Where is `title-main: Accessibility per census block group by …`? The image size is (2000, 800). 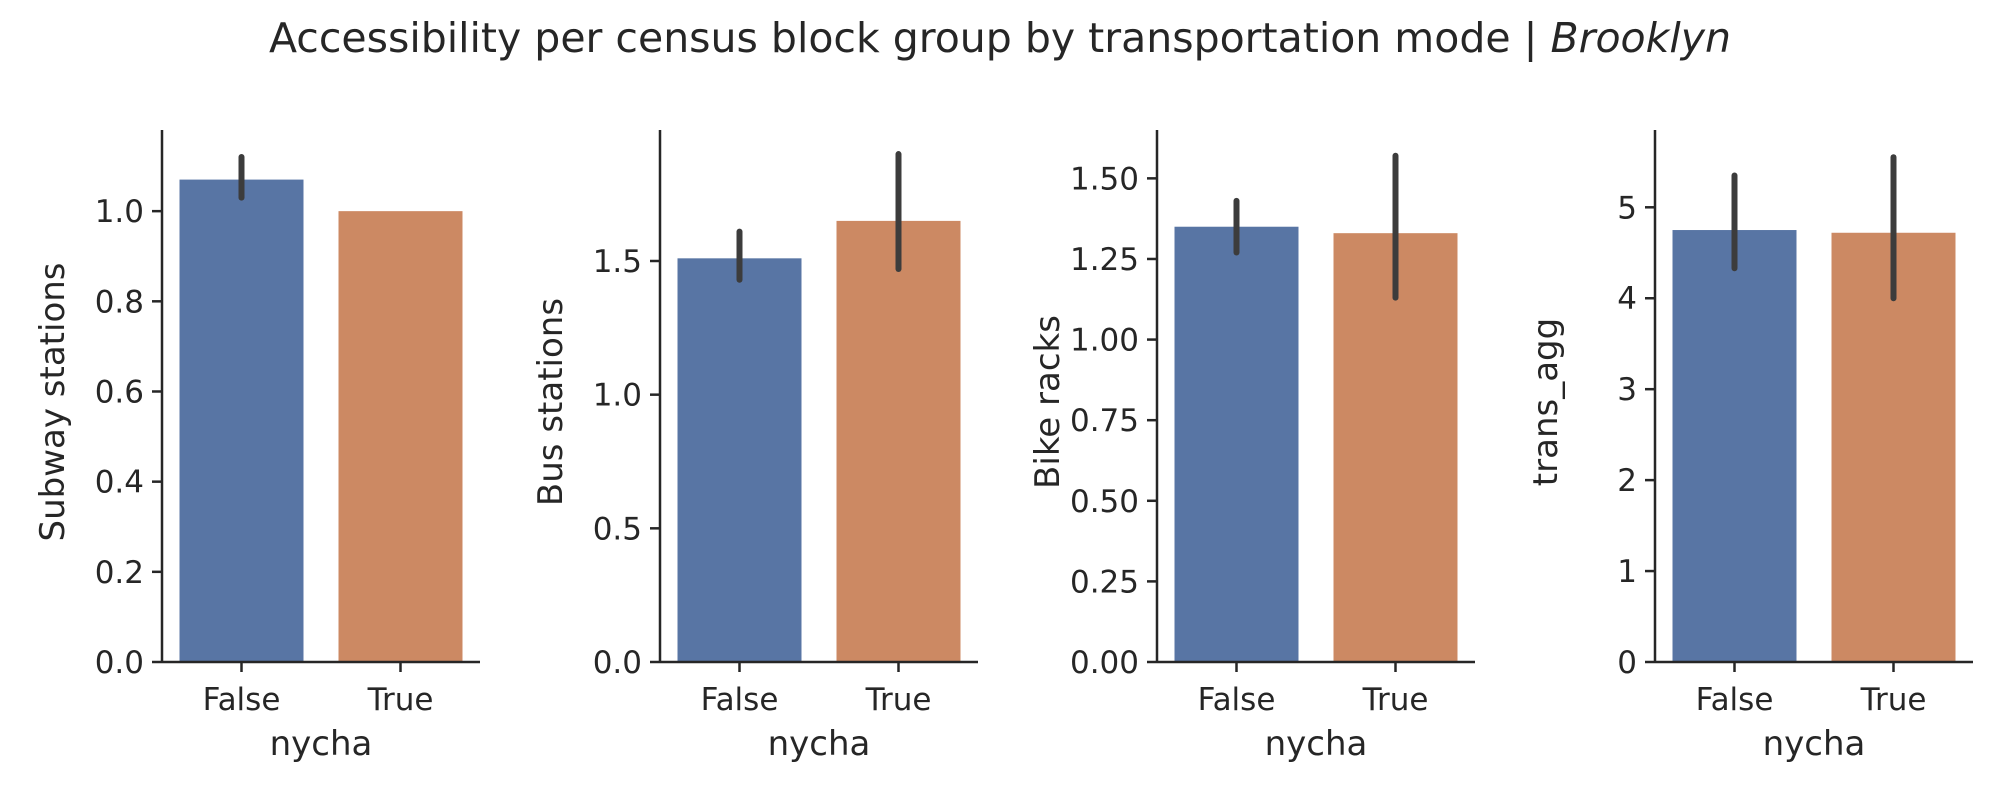 title-main: Accessibility per census block group by … is located at coordinates (909, 38).